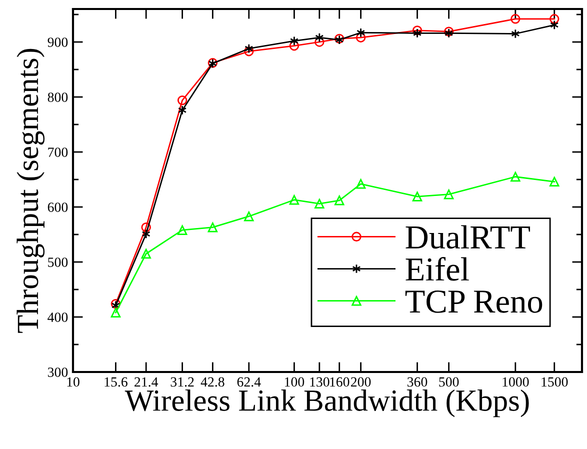  Describe the element at coordinates (360, 382) in the screenshot. I see `x-tick-label: 200` at that location.